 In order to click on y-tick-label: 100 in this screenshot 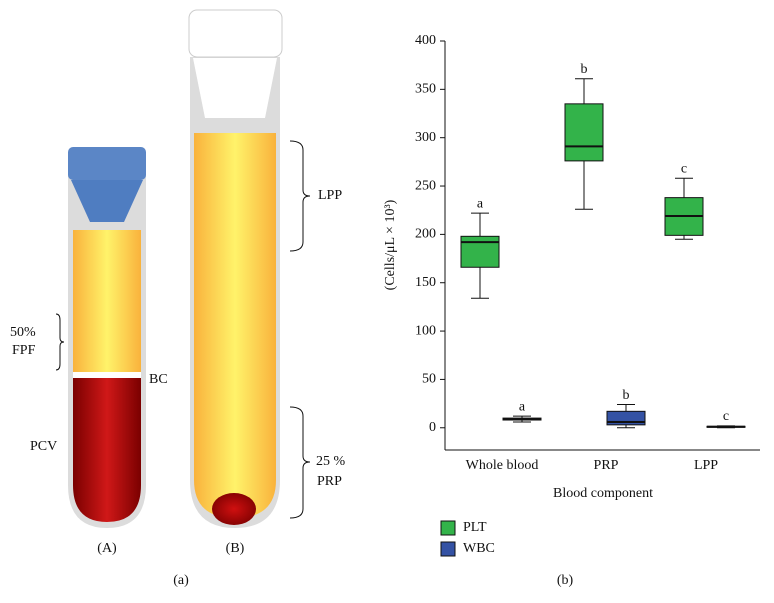, I will do `click(425, 330)`.